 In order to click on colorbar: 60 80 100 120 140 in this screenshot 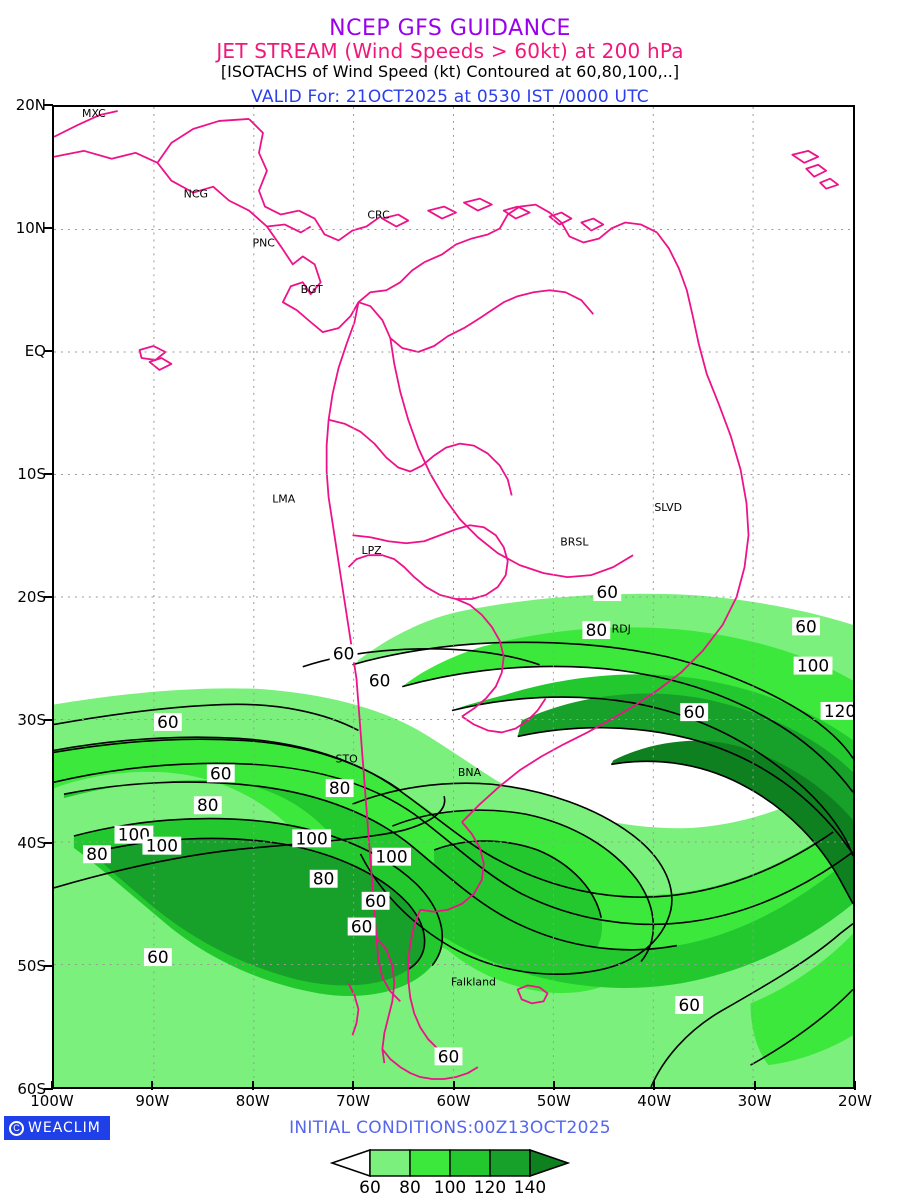, I will do `click(450, 1173)`.